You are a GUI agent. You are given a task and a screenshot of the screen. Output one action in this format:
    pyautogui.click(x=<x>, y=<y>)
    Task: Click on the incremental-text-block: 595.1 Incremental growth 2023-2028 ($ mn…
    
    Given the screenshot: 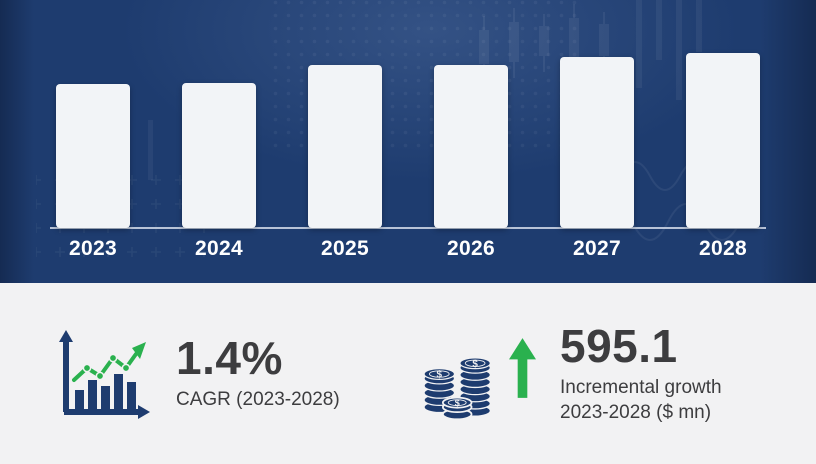 What is the action you would take?
    pyautogui.click(x=641, y=372)
    